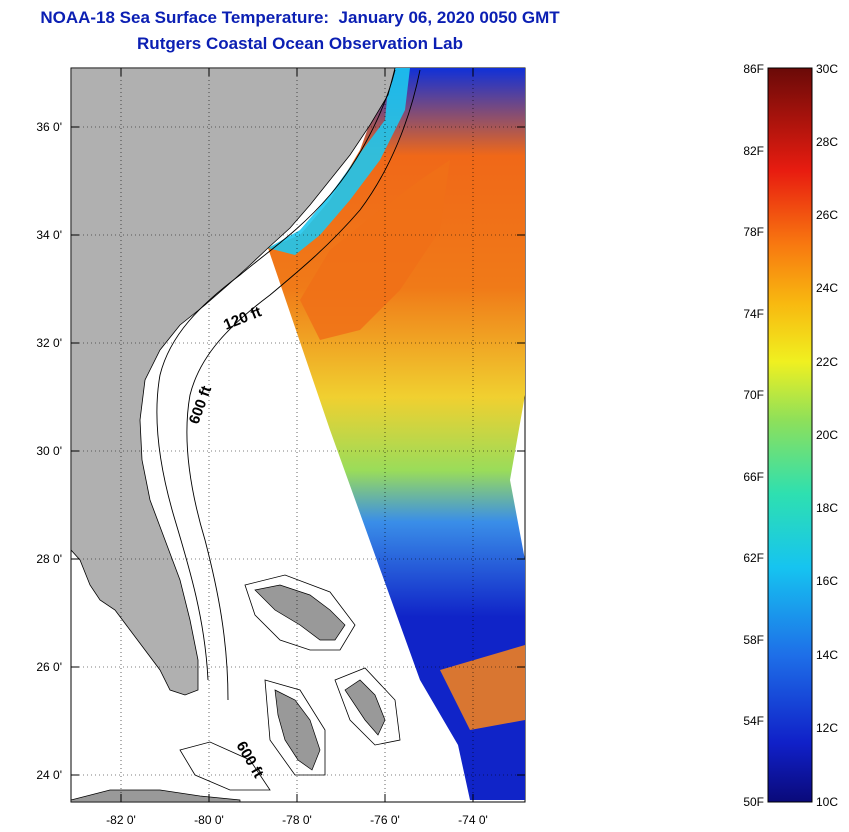  What do you see at coordinates (827, 69) in the screenshot?
I see `colorbar-c-label: 30C` at bounding box center [827, 69].